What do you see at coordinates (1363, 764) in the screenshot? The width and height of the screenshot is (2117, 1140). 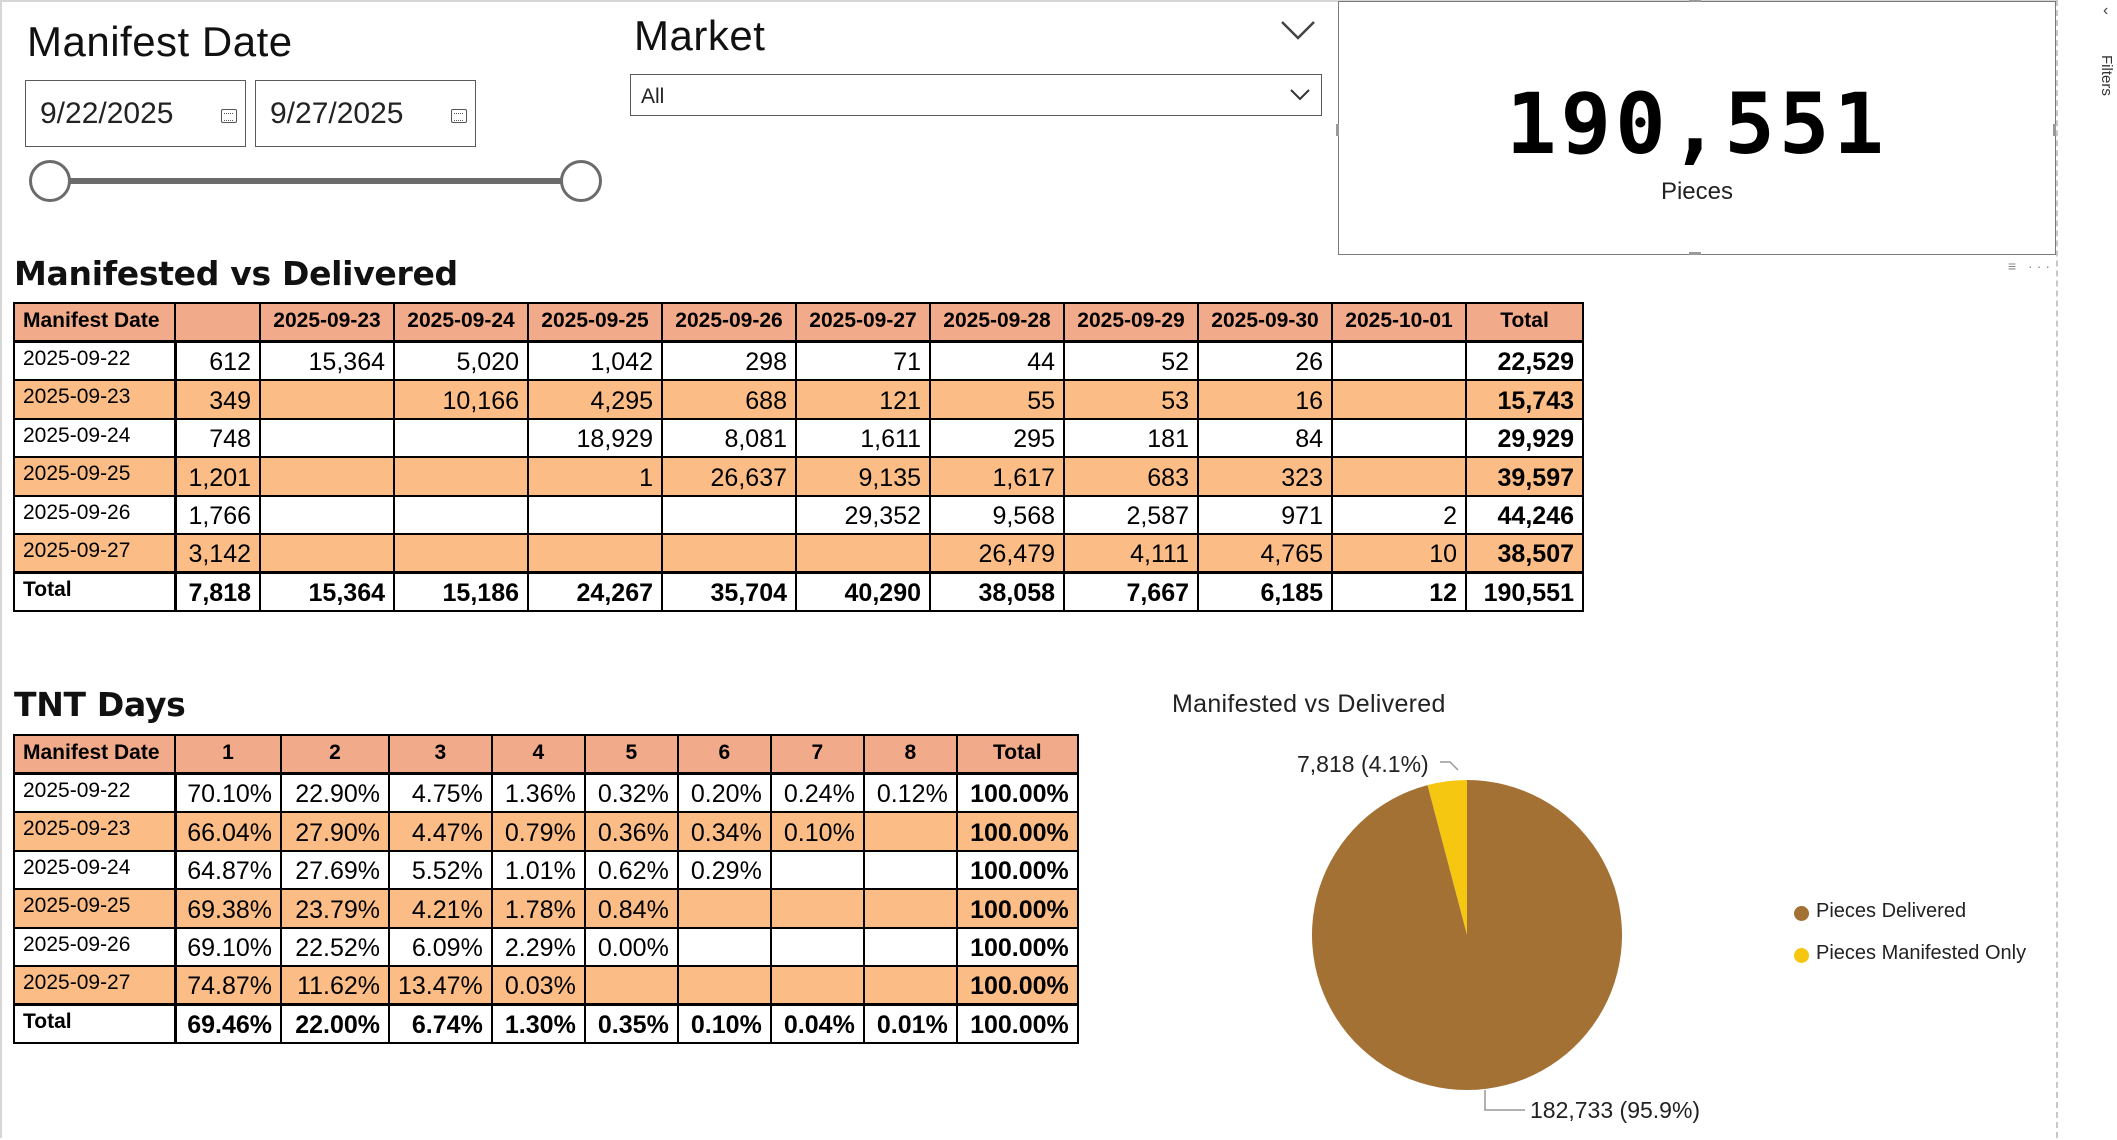 I see `pie-data-label-manifested: 7,818 (4.1%)` at bounding box center [1363, 764].